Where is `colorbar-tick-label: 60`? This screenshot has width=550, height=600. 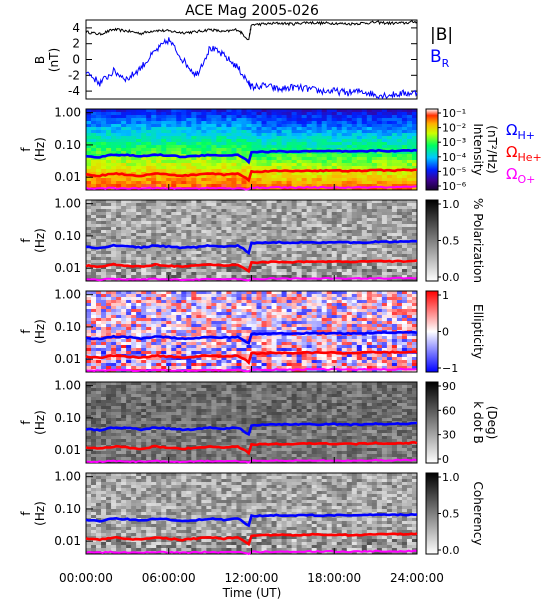 colorbar-tick-label: 60 is located at coordinates (449, 410).